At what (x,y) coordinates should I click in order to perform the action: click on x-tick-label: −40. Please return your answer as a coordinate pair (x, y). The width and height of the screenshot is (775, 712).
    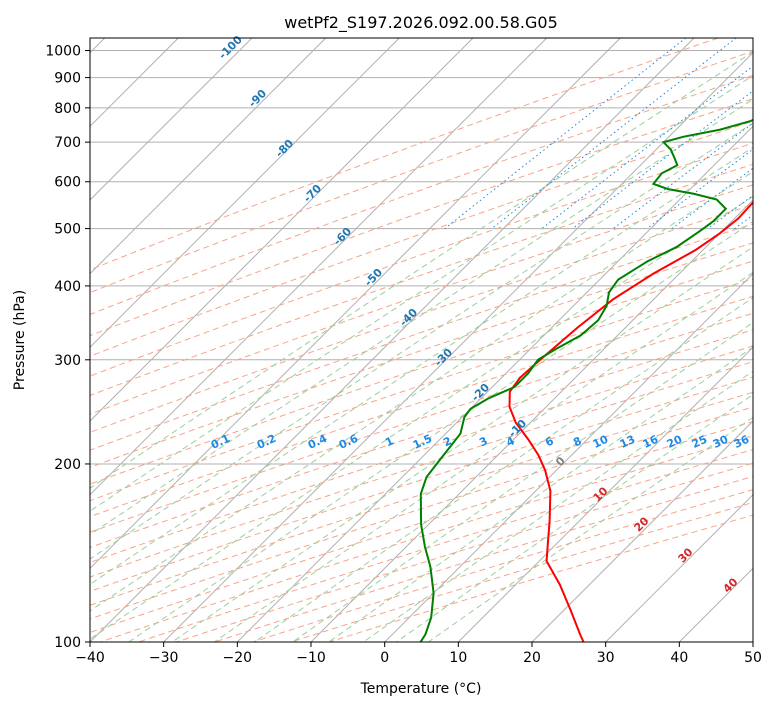
    Looking at the image, I should click on (90, 658).